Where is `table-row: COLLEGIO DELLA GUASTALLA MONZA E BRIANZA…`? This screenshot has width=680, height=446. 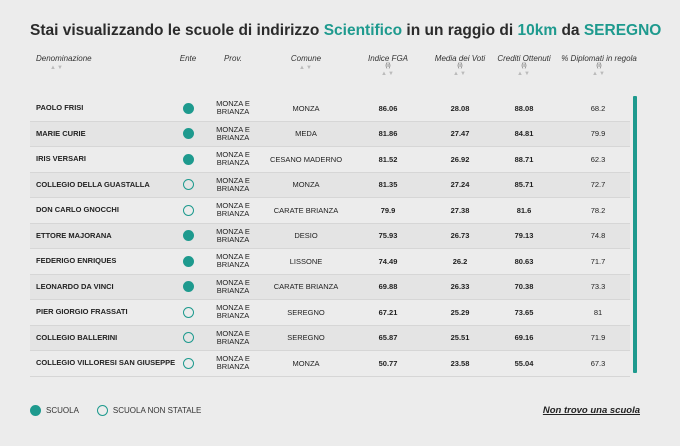 table-row: COLLEGIO DELLA GUASTALLA MONZA E BRIANZA… is located at coordinates (330, 185).